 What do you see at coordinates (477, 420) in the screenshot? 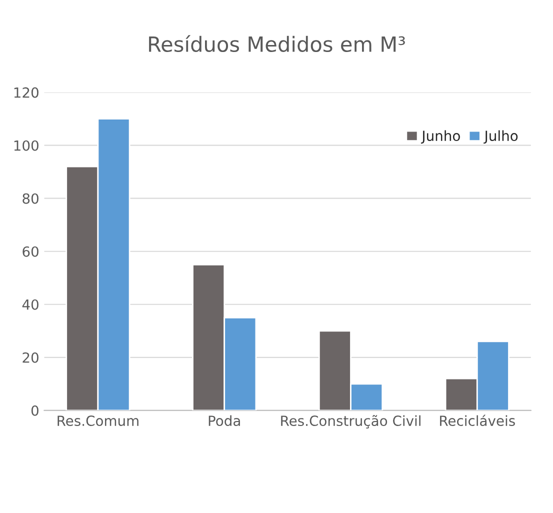
I see `x-tick-label: Recicláveis` at bounding box center [477, 420].